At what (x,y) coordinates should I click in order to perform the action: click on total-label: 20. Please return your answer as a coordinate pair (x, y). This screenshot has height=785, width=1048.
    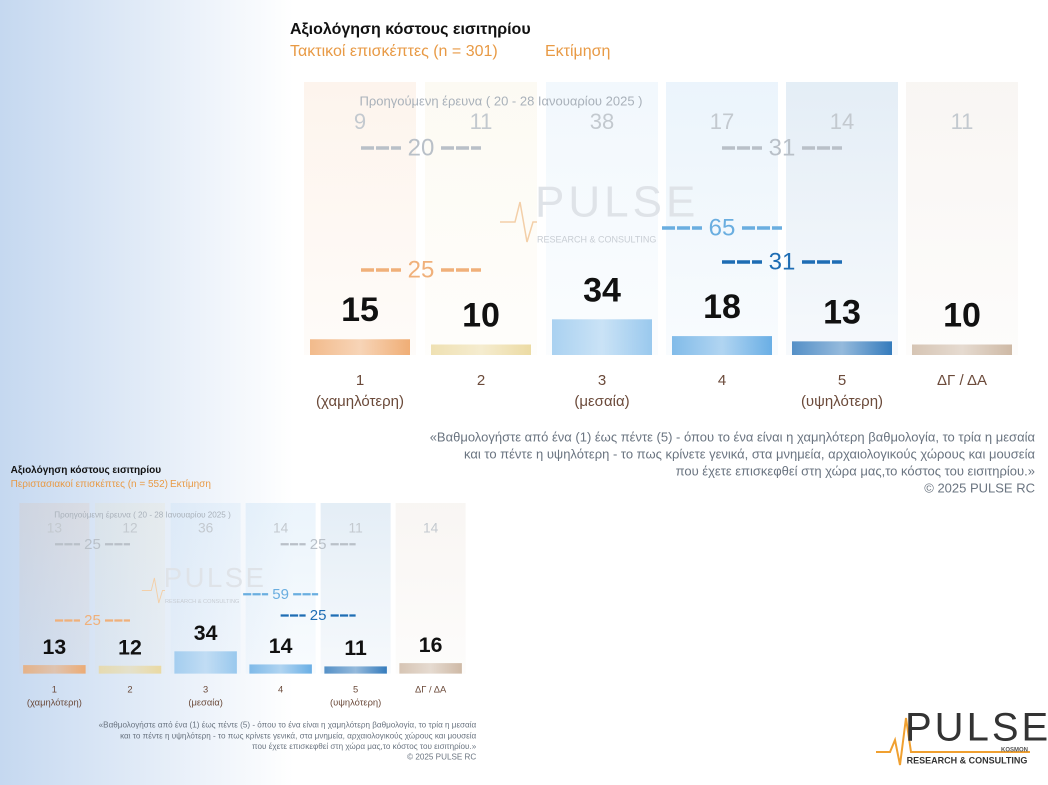
    Looking at the image, I should click on (421, 147).